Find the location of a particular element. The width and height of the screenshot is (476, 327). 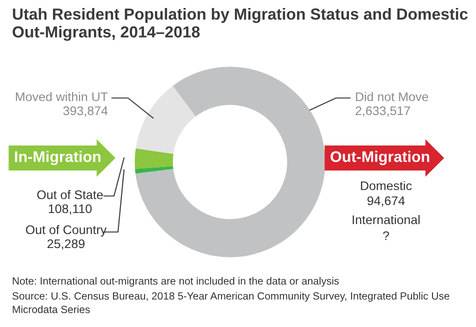

slice-label: Out of Country is located at coordinates (66, 231).